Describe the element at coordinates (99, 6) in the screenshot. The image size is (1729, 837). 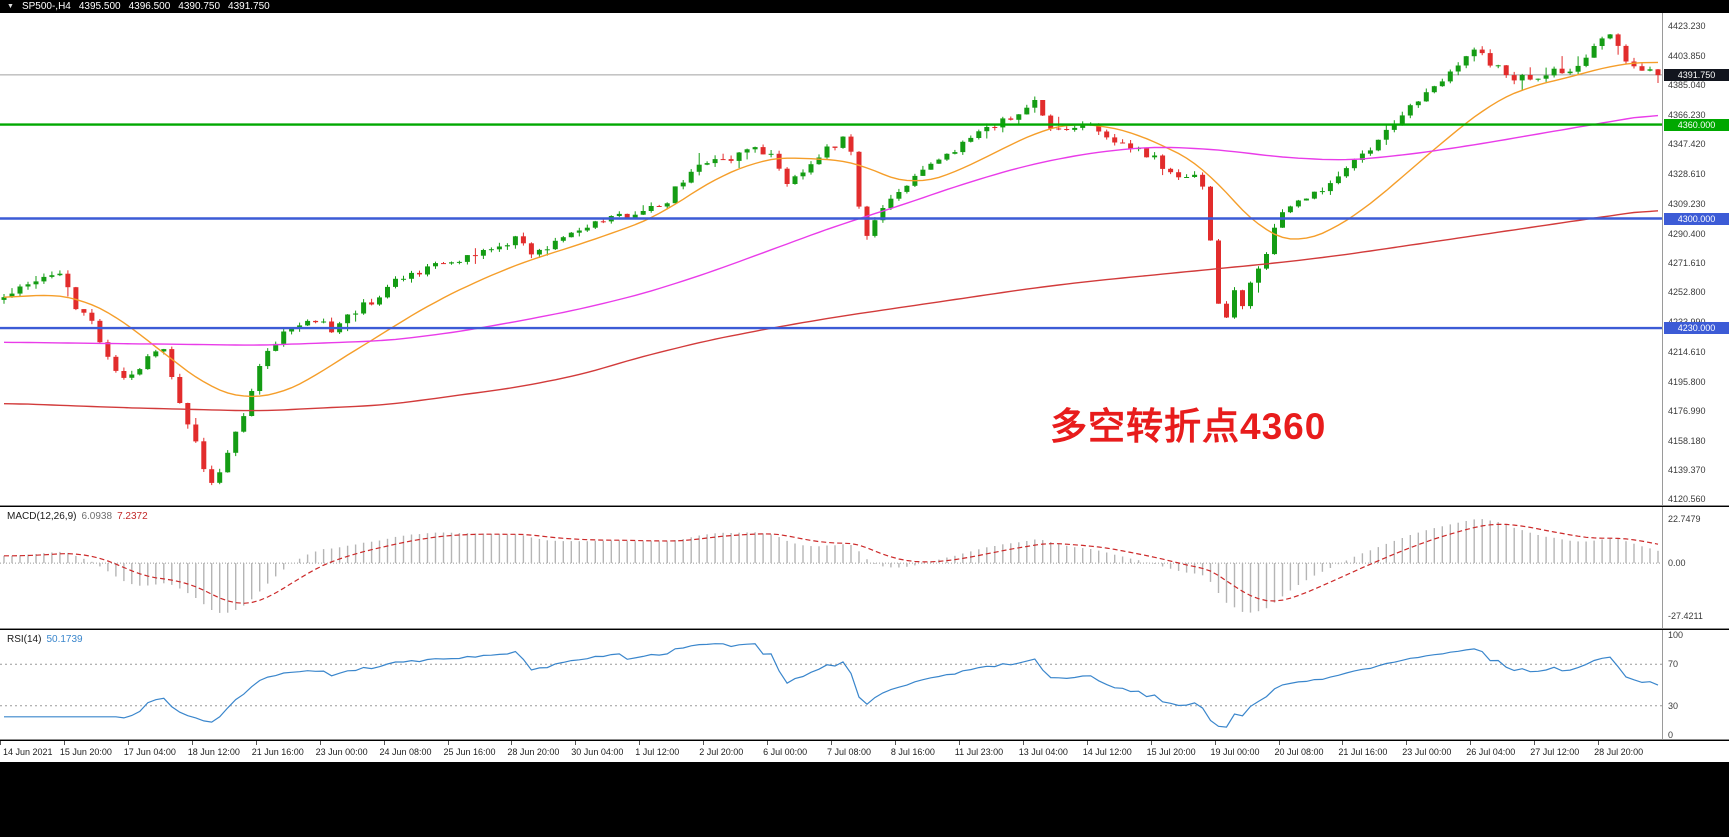
I see `ohlc-open: 4395.500` at that location.